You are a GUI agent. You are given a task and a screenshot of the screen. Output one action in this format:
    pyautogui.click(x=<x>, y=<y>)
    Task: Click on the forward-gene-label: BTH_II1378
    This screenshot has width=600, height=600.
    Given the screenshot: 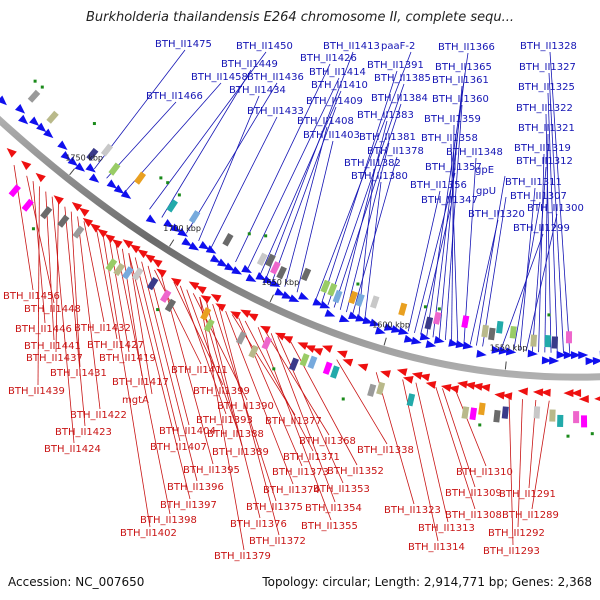 What is the action you would take?
    pyautogui.click(x=395, y=151)
    